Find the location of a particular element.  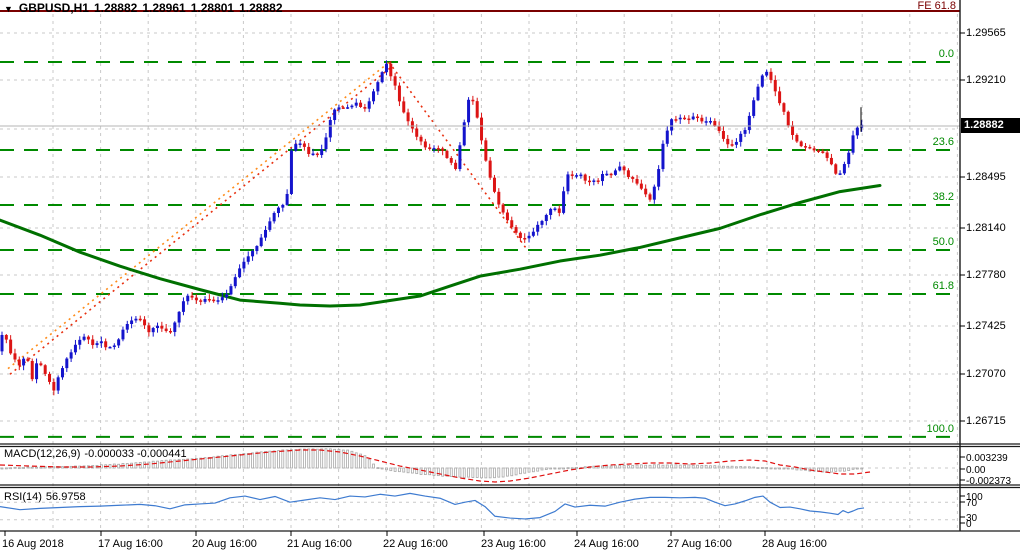

fib-level-label: 100.0 is located at coordinates (940, 428).